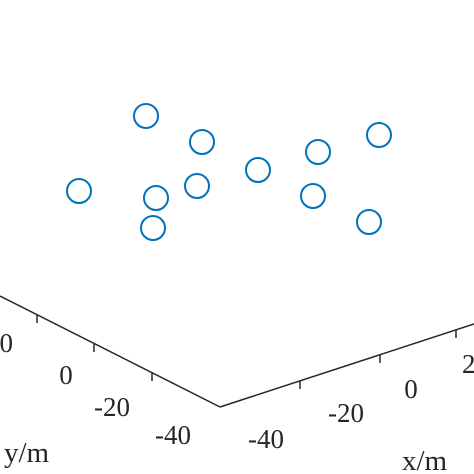 Image resolution: width=474 pixels, height=474 pixels. Describe the element at coordinates (156, 198) in the screenshot. I see `data-point-p8` at that location.